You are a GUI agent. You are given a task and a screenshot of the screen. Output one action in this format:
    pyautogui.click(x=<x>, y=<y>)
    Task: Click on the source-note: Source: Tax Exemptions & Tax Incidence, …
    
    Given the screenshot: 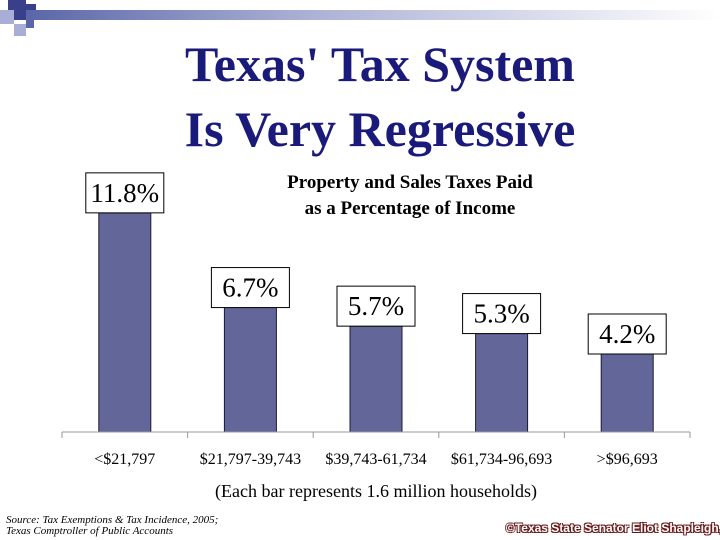 What is the action you would take?
    pyautogui.click(x=112, y=526)
    